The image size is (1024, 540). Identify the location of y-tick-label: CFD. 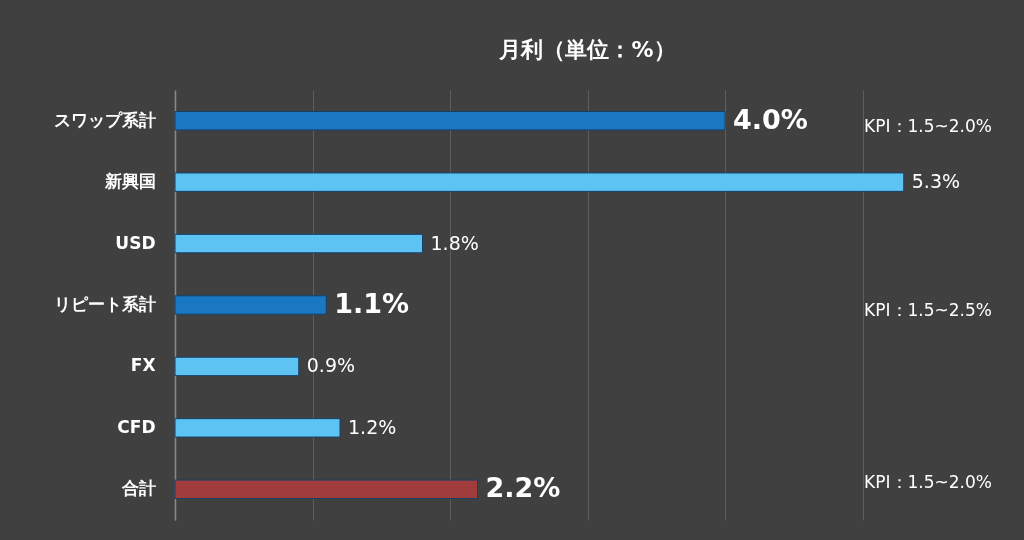
(136, 426).